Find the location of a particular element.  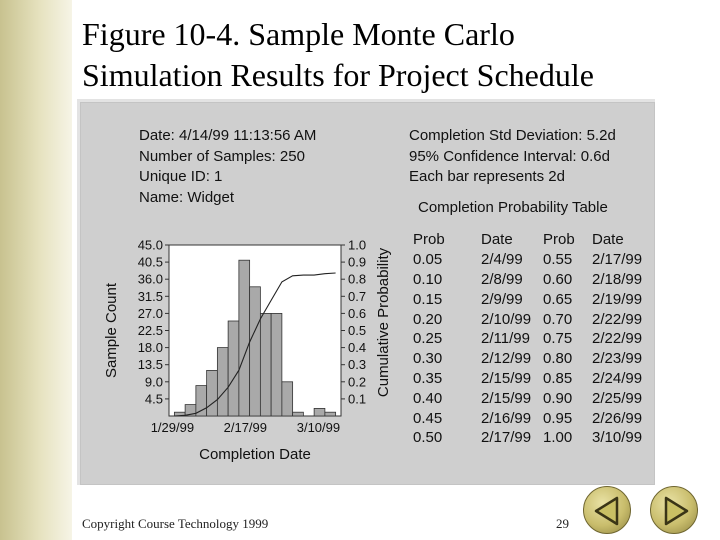

y2-tick-label: 0.4 is located at coordinates (357, 347).